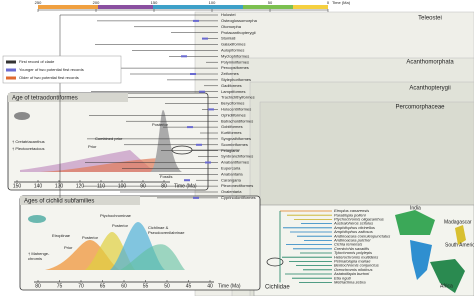  What do you see at coordinates (228, 38) in the screenshot?
I see `taxon: Stomiati` at bounding box center [228, 38].